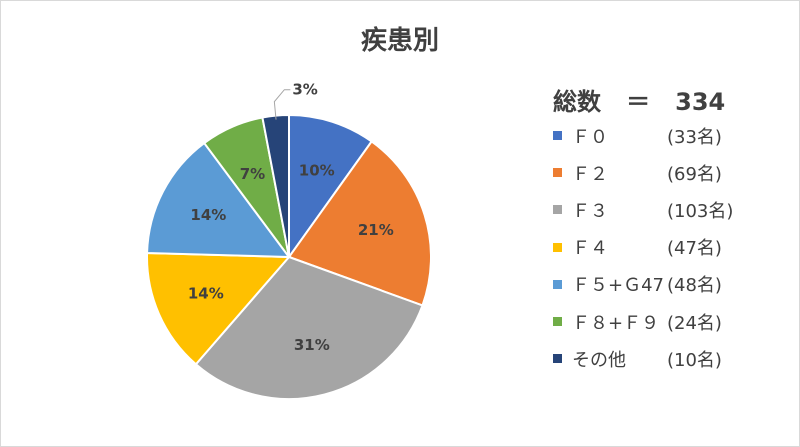 The image size is (800, 447). Describe the element at coordinates (694, 249) in the screenshot. I see `legend-count-3: (47名)` at that location.